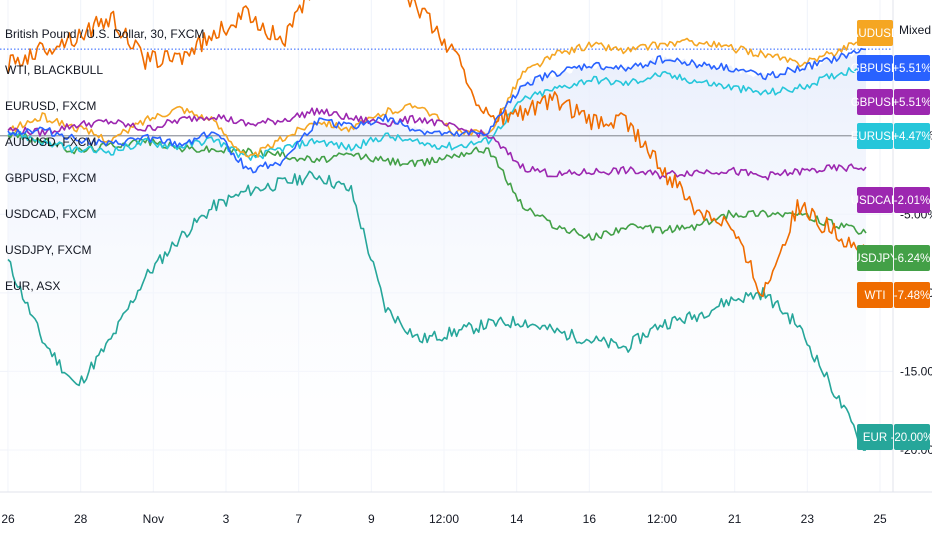 The image size is (932, 550). I want to click on scale-tag-audusd: AUDUSD, so click(875, 33).